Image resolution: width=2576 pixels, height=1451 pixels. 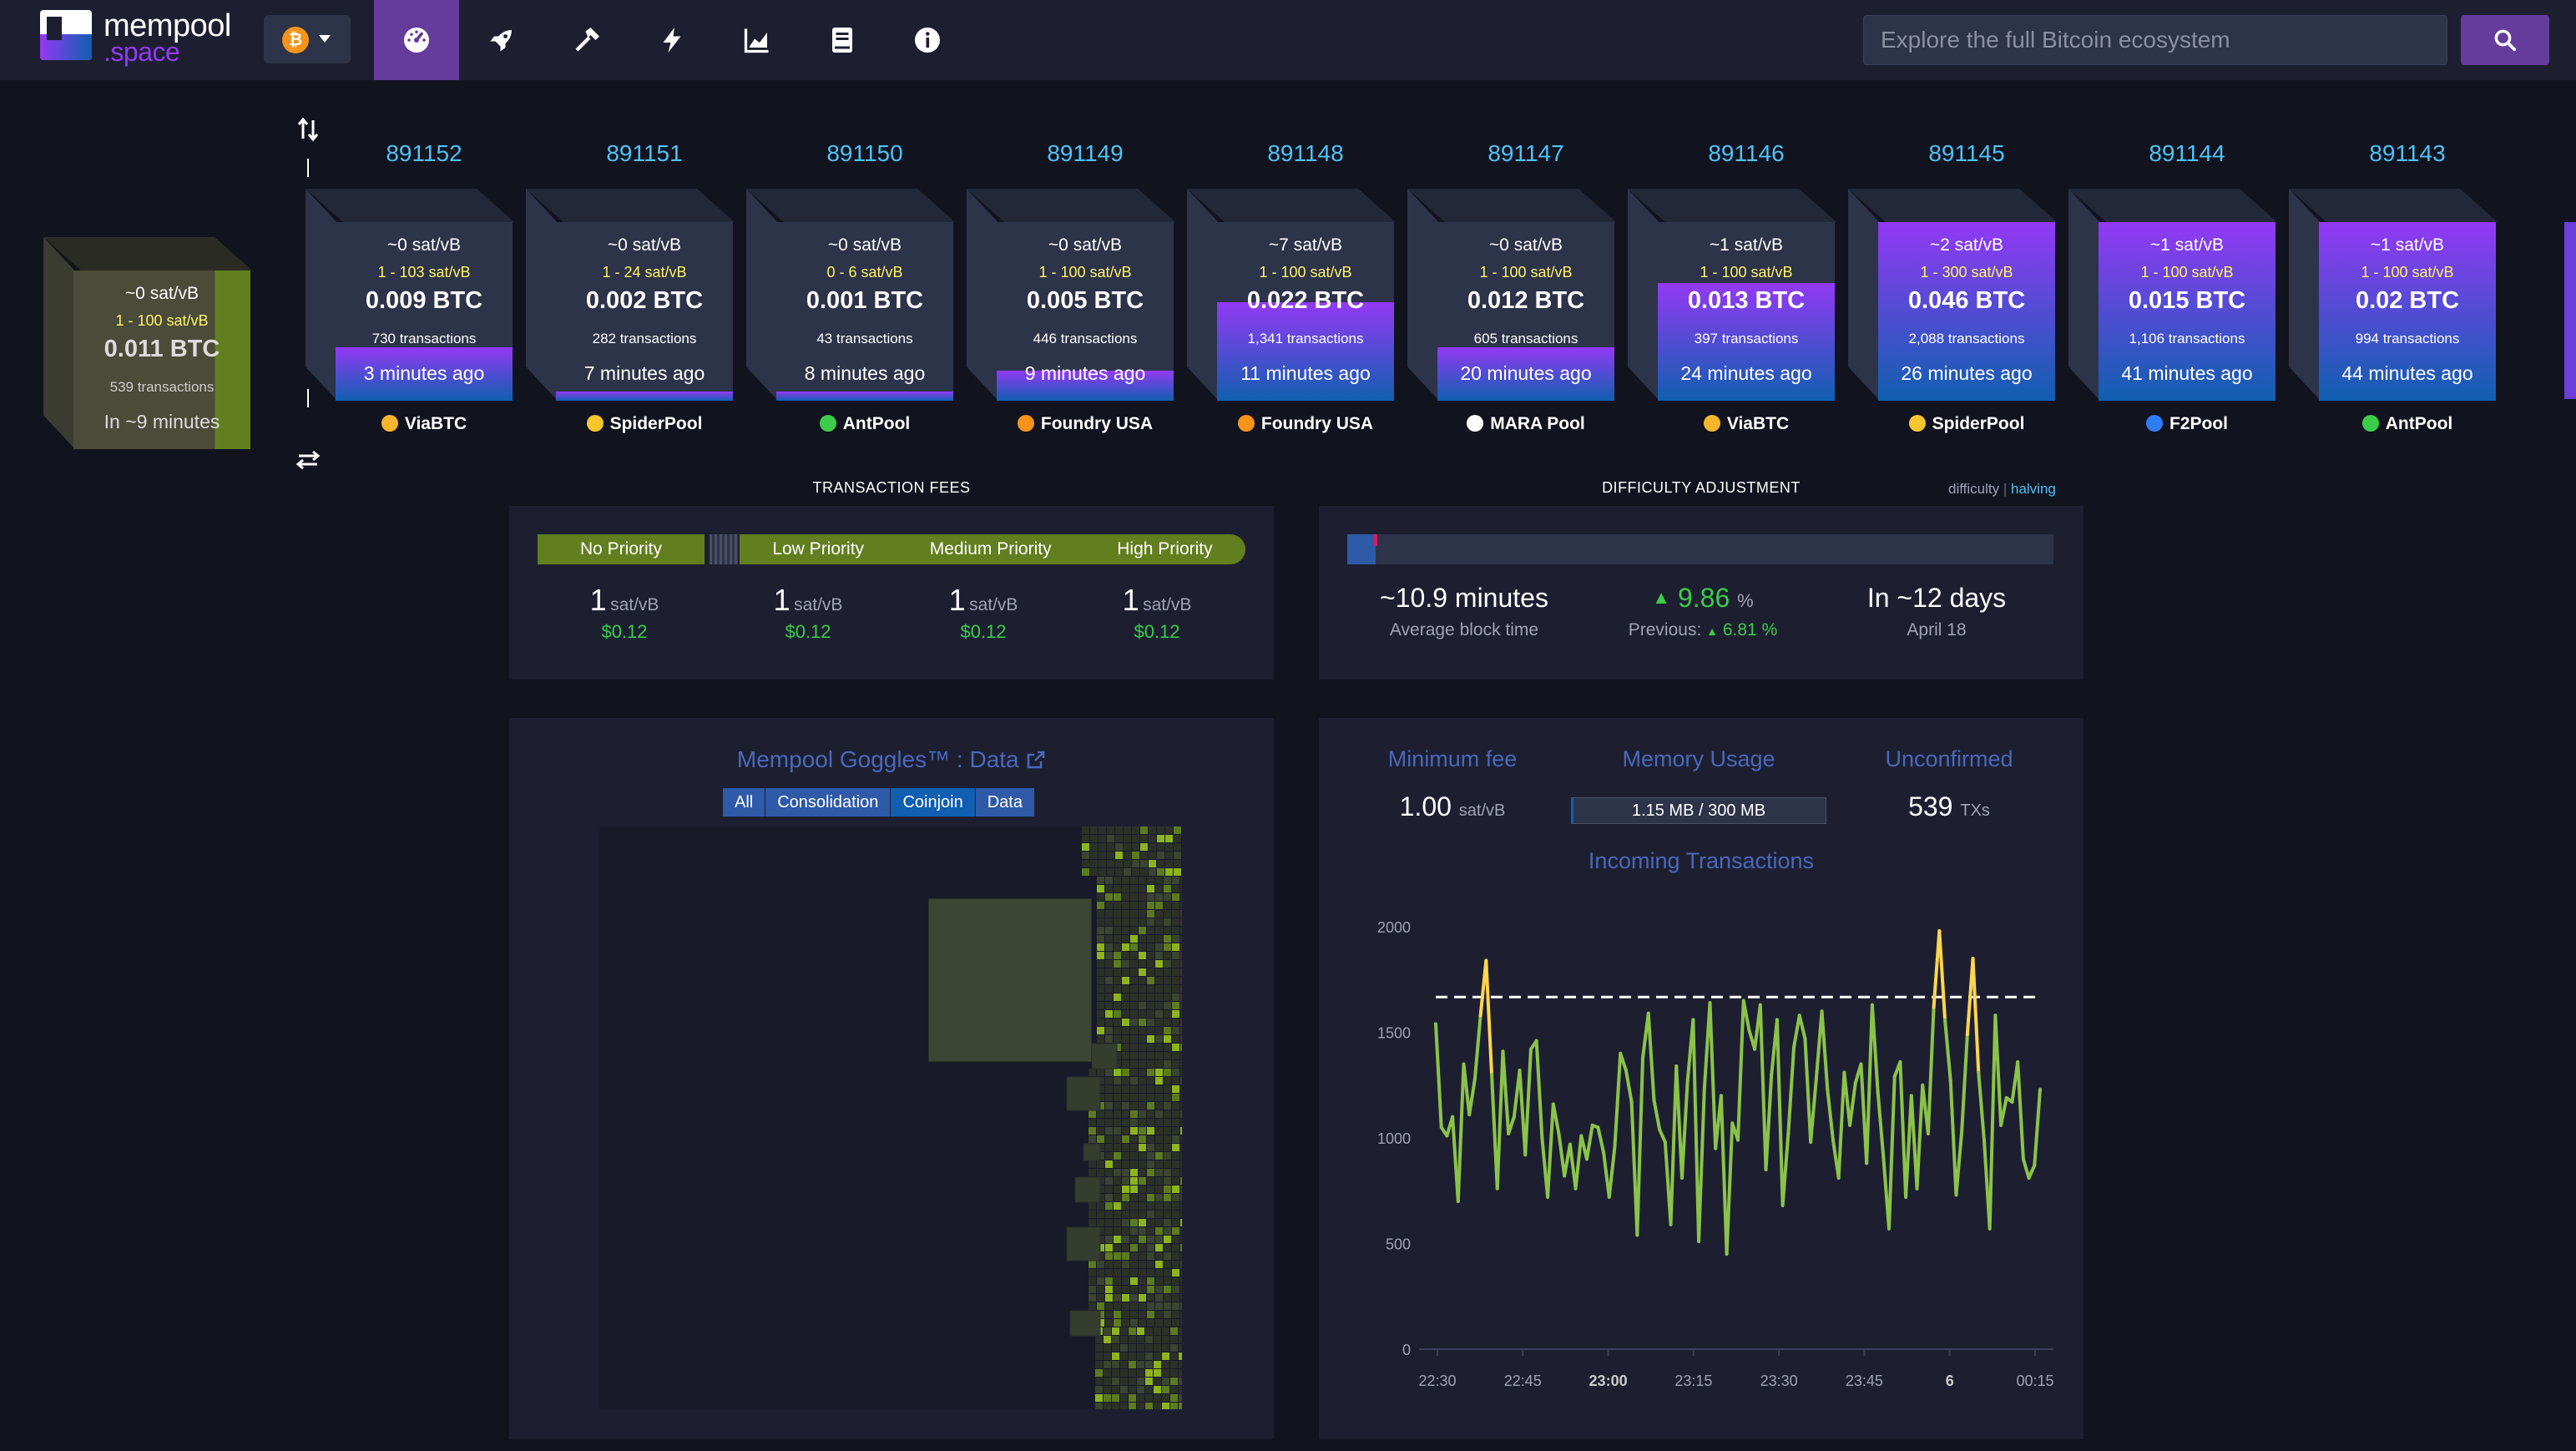 I want to click on block-height: 891147, so click(x=1526, y=153).